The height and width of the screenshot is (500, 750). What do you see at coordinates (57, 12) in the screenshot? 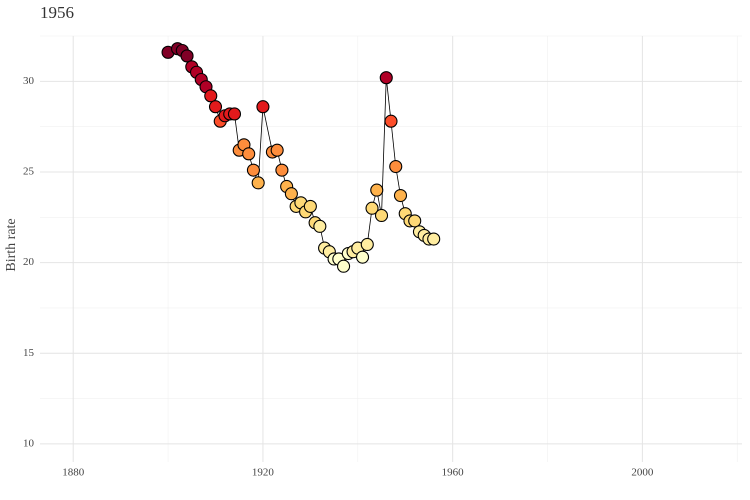
I see `chart-title: 1956` at bounding box center [57, 12].